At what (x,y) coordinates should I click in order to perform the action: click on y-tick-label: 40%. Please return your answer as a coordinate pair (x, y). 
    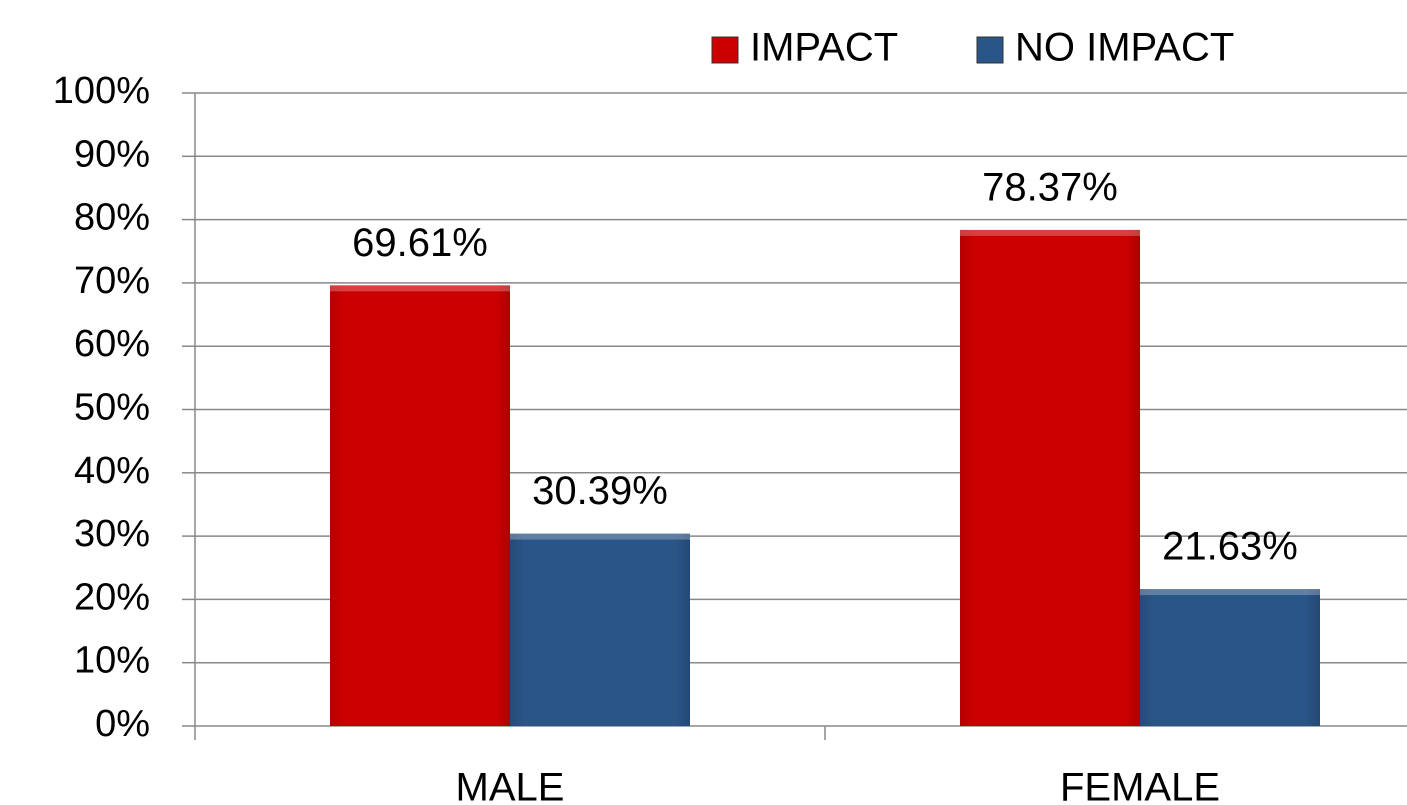
    Looking at the image, I should click on (112, 471).